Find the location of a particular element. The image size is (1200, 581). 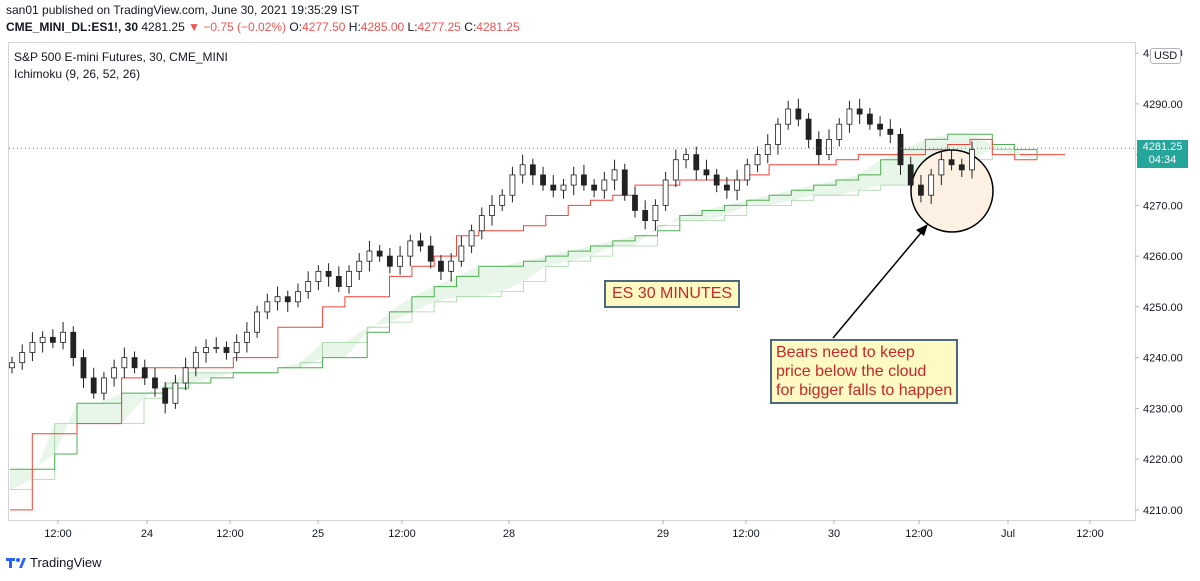

y-tick-label-0: 4210.00 is located at coordinates (1163, 511).